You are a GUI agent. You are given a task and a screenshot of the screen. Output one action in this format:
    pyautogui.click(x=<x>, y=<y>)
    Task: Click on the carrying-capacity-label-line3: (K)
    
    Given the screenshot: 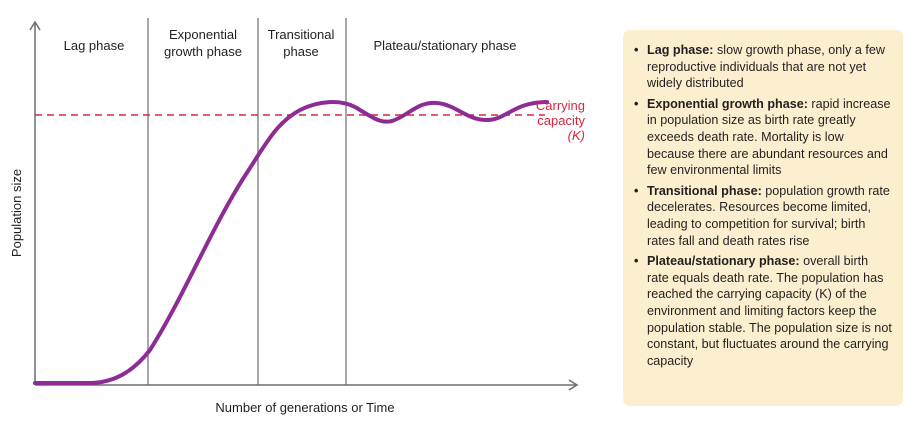 What is the action you would take?
    pyautogui.click(x=576, y=135)
    